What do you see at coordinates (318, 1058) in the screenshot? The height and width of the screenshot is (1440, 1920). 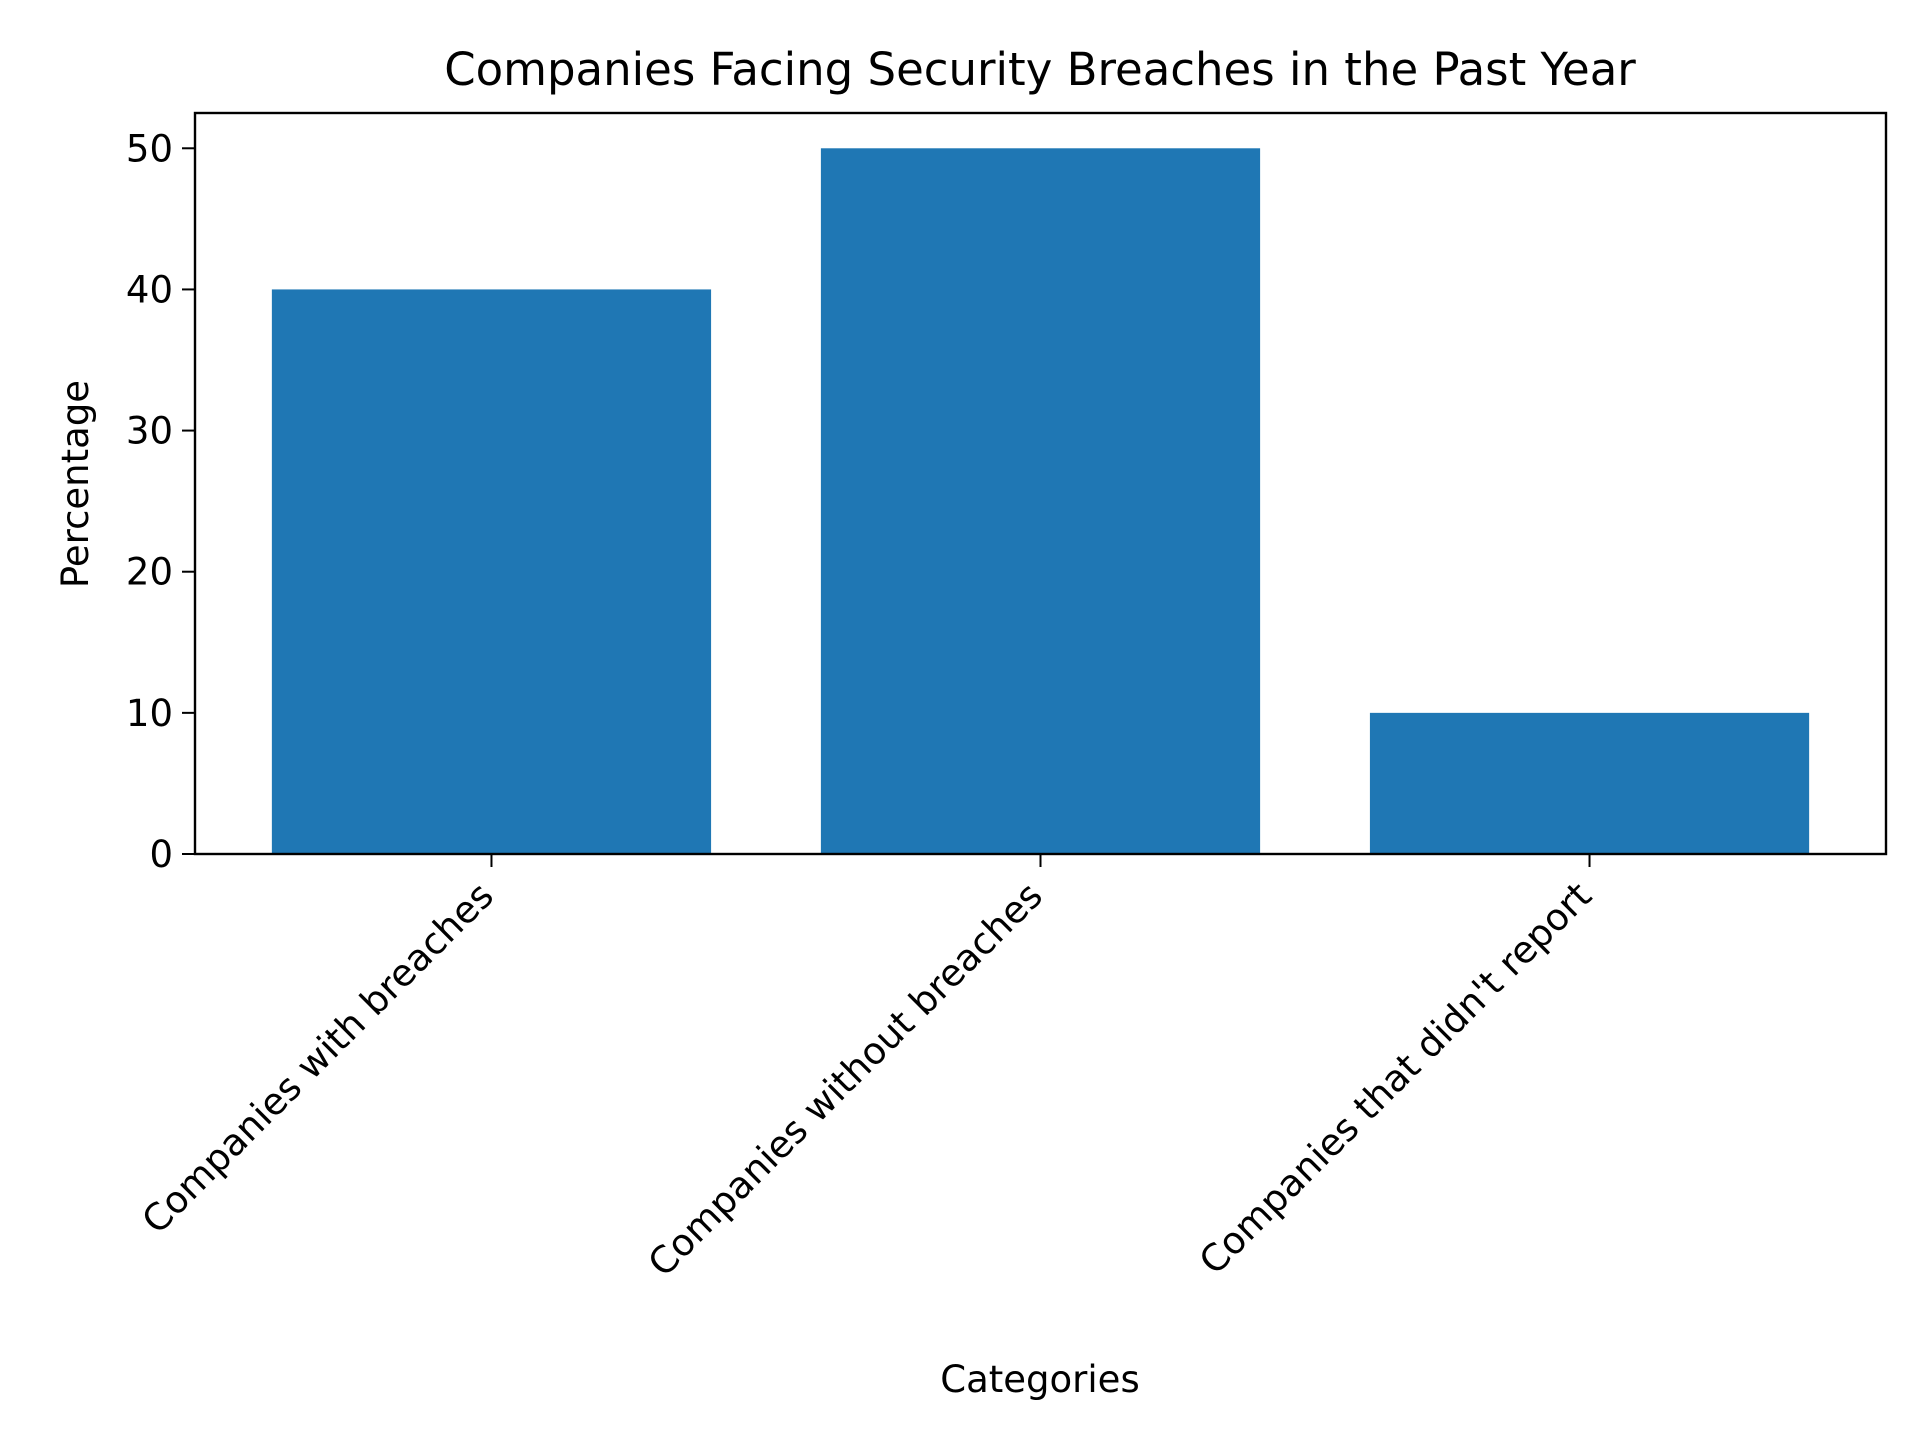 I see `x-tick-label: Companies with breaches` at bounding box center [318, 1058].